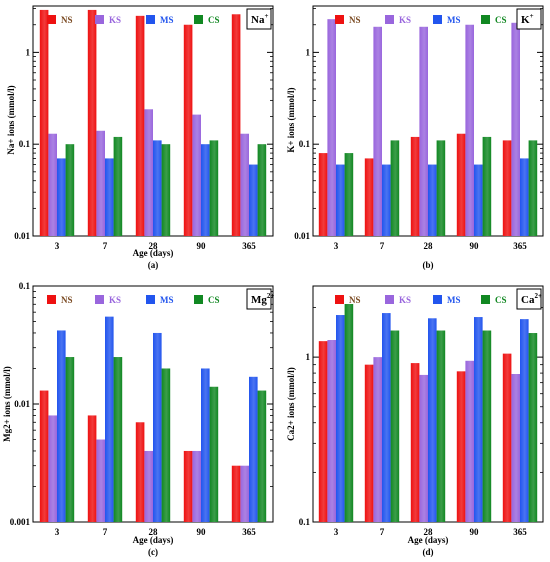  What do you see at coordinates (259, 19) in the screenshot?
I see `ion-box` at bounding box center [259, 19].